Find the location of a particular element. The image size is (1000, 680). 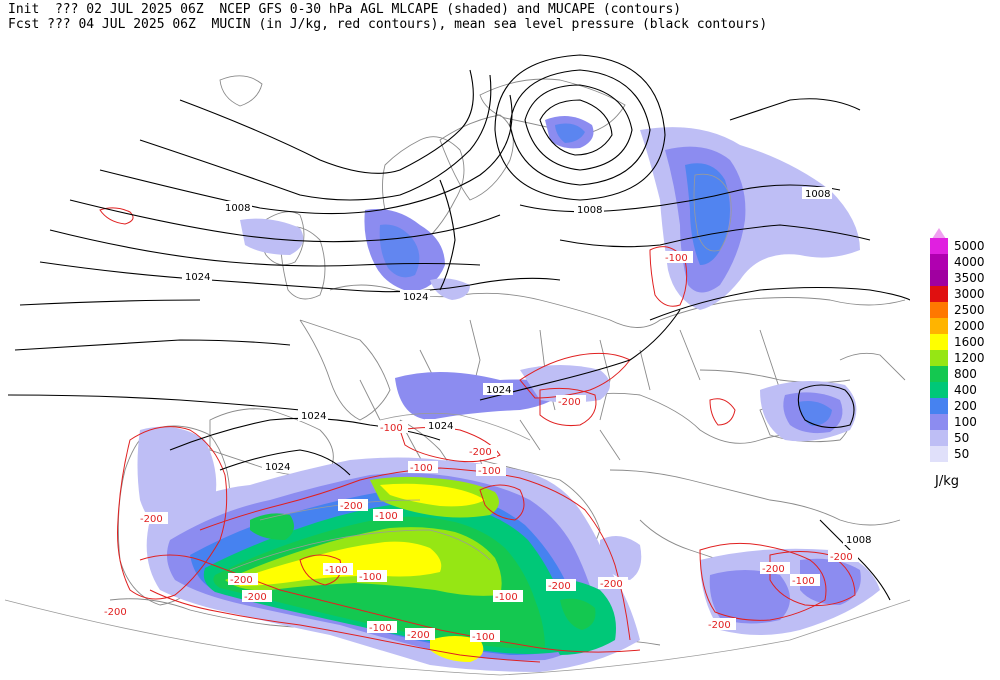

legend-label: 5000 is located at coordinates (969, 246).